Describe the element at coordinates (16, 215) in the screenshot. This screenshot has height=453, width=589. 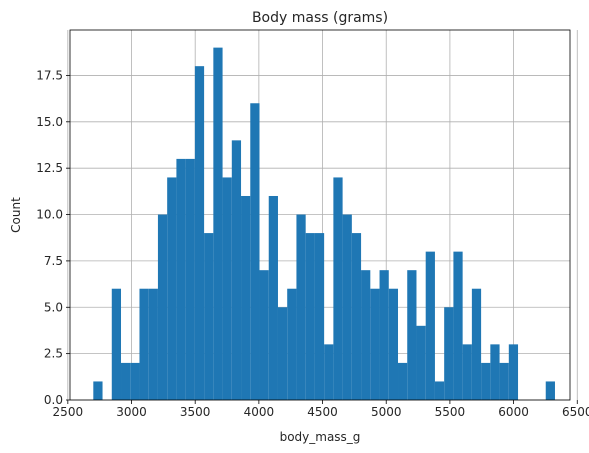
I see `y-axis-label: Count` at that location.